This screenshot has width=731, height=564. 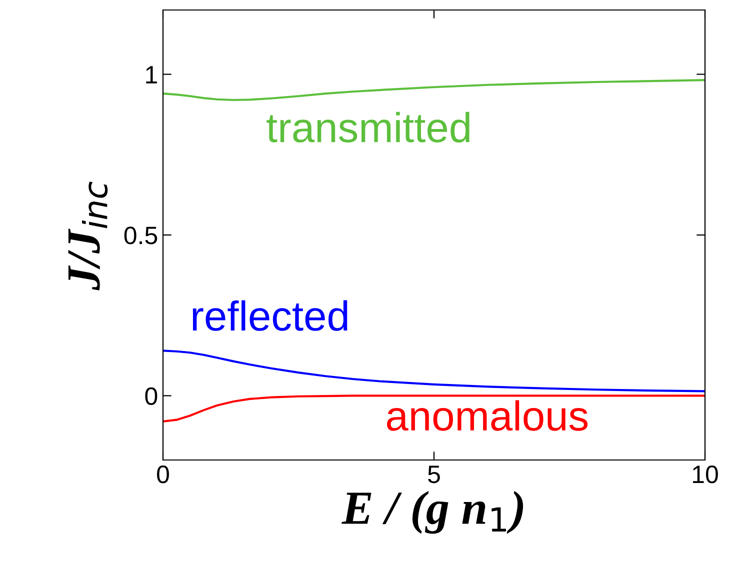 I want to click on x-axis-title: E / (g n$_{1}$), so click(x=433, y=512).